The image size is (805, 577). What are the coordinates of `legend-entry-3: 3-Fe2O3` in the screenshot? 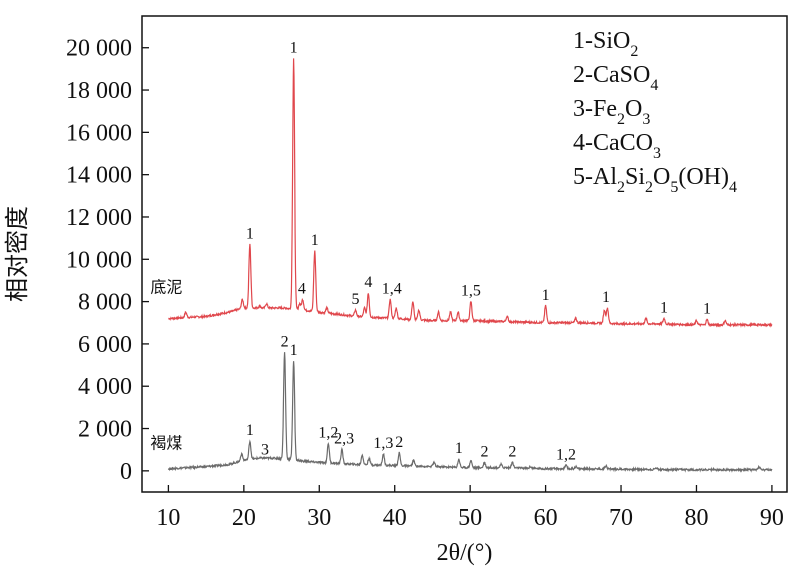 It's located at (611, 112).